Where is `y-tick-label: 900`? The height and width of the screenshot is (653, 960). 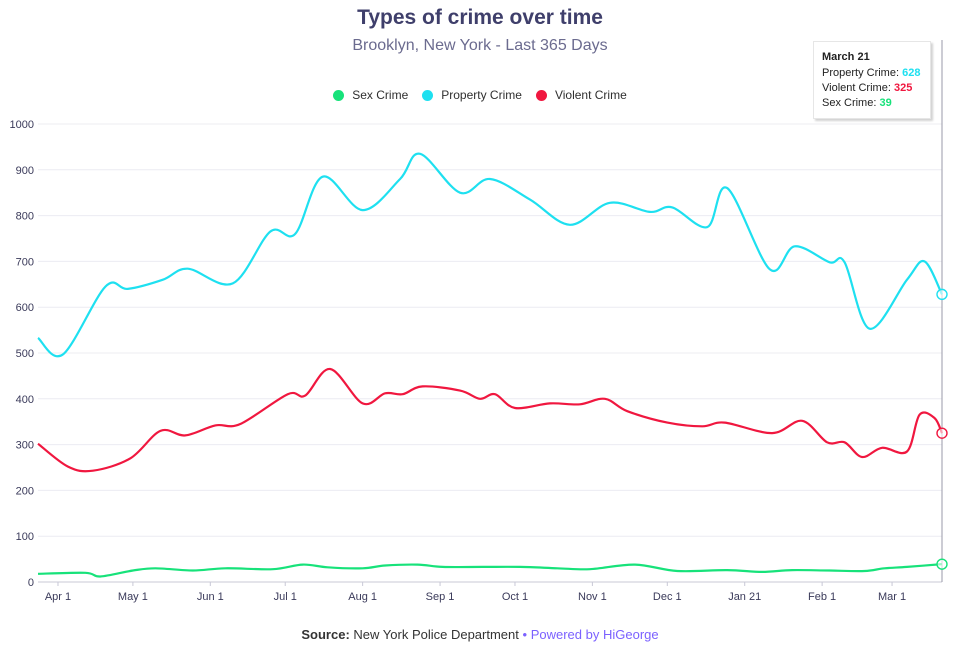 y-tick-label: 900 is located at coordinates (25, 171).